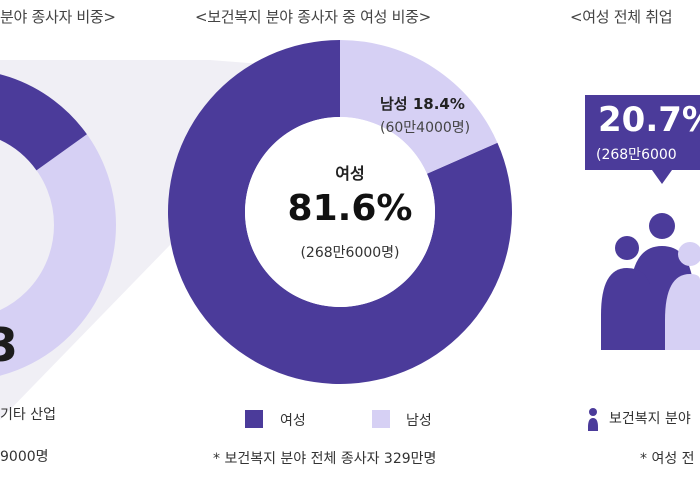  I want to click on person-legend-icon, so click(593, 419).